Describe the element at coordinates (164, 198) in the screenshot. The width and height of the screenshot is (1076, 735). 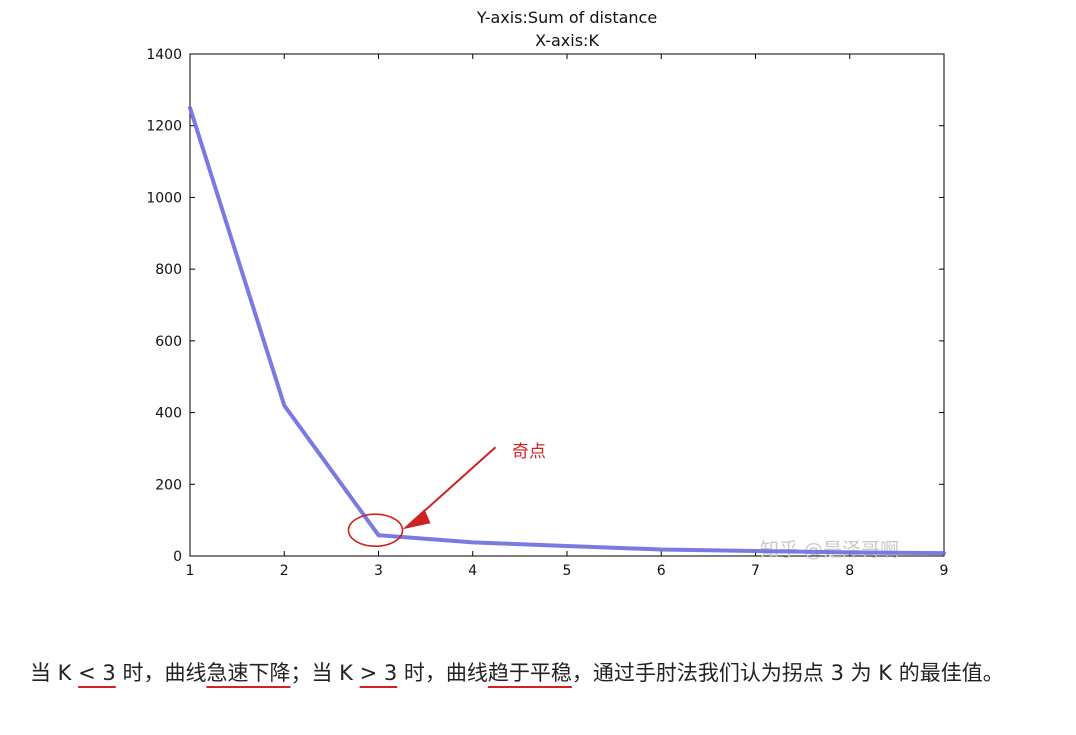
I see `y-tick-label: 1000` at that location.